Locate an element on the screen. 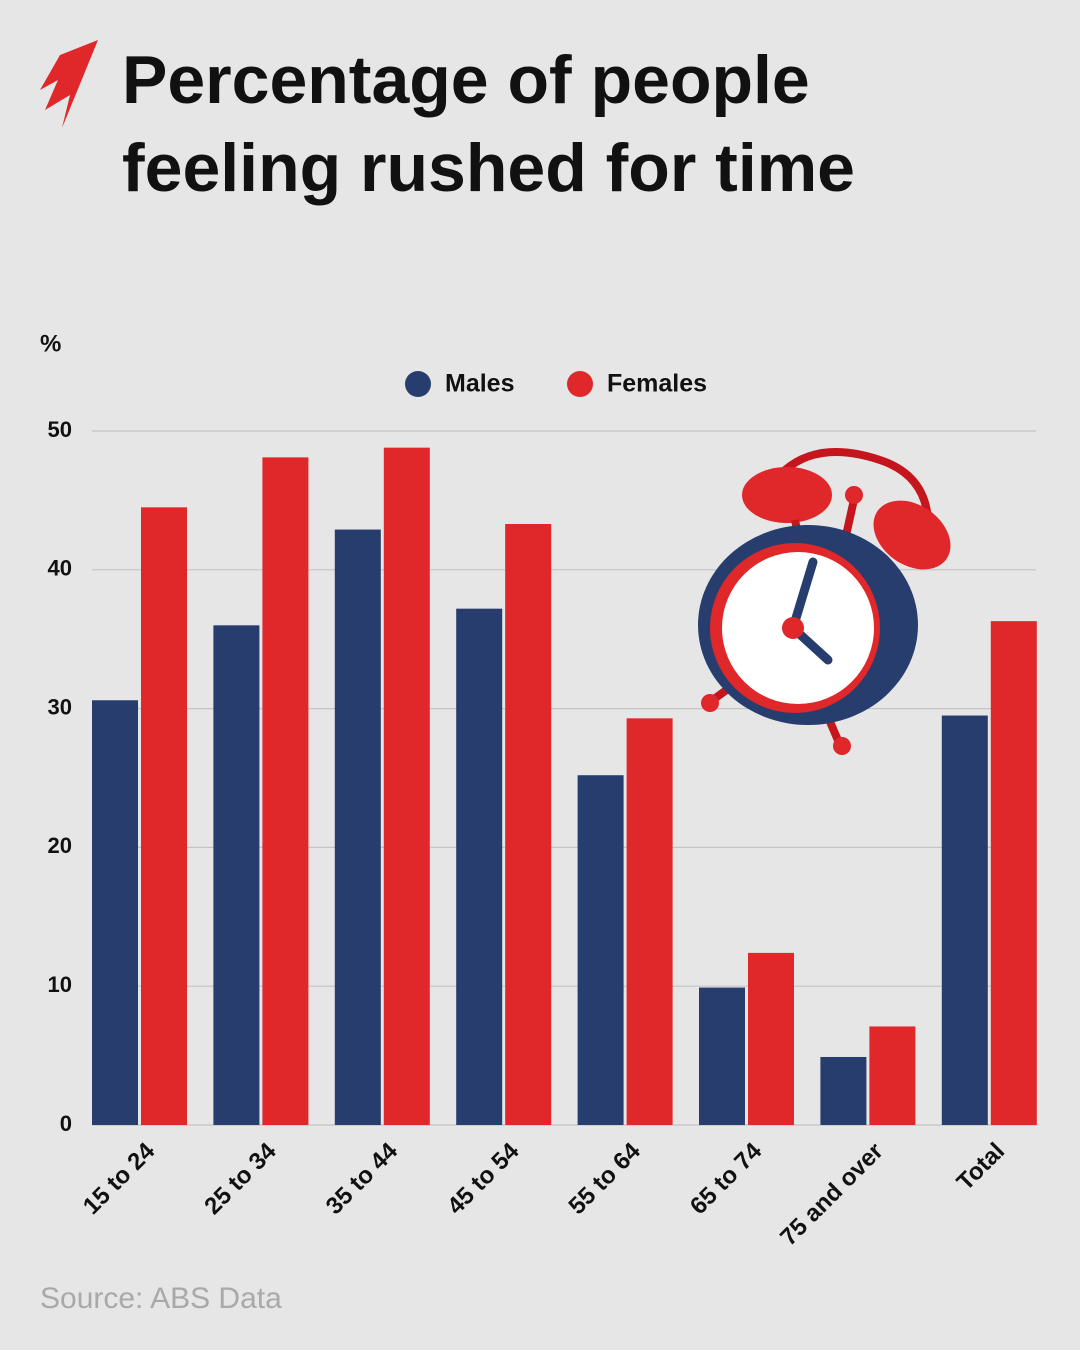 The width and height of the screenshot is (1080, 1350). x-tick-label: 45 to 54 is located at coordinates (483, 1178).